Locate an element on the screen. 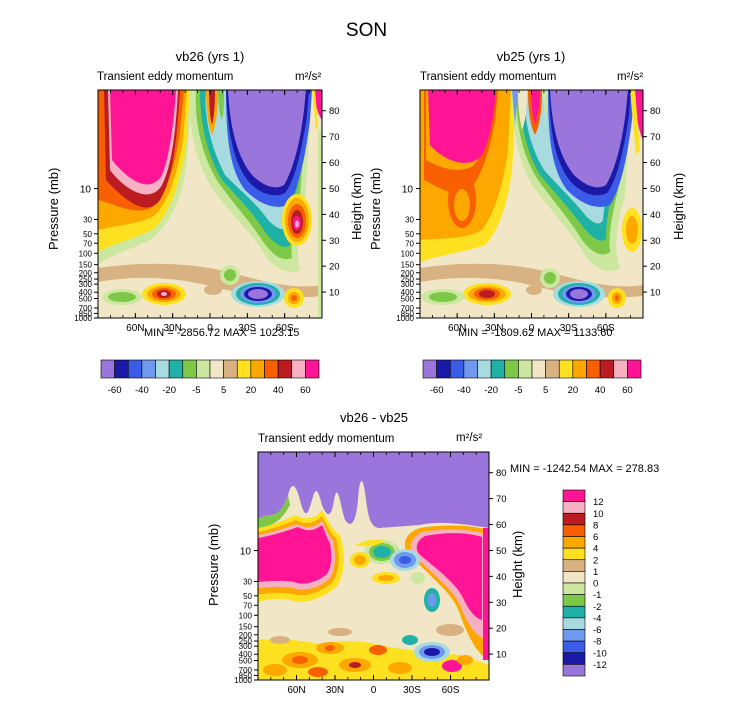 This screenshot has height=701, width=733. panel-c-ptick-label: 1000 is located at coordinates (243, 680).